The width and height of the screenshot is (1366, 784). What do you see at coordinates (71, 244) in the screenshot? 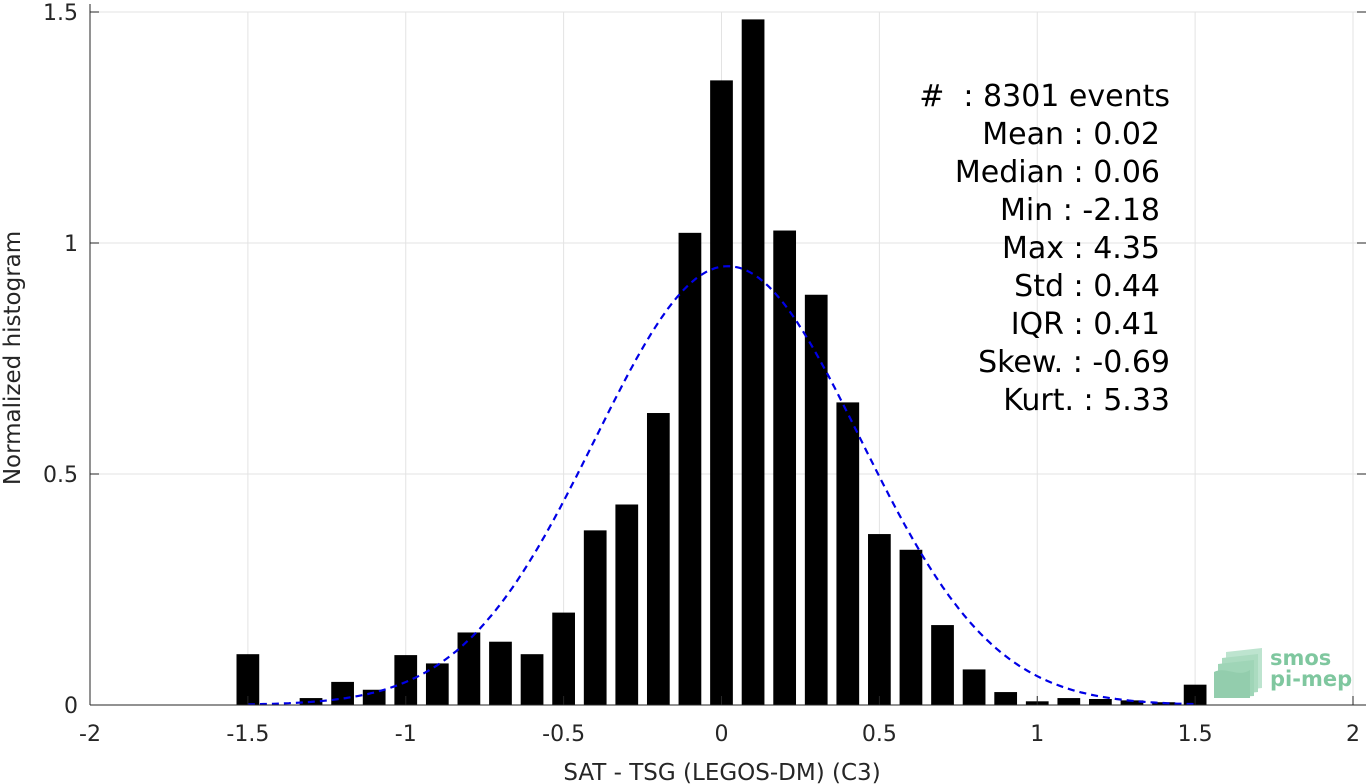
I see `y-tick-label: 1` at bounding box center [71, 244].